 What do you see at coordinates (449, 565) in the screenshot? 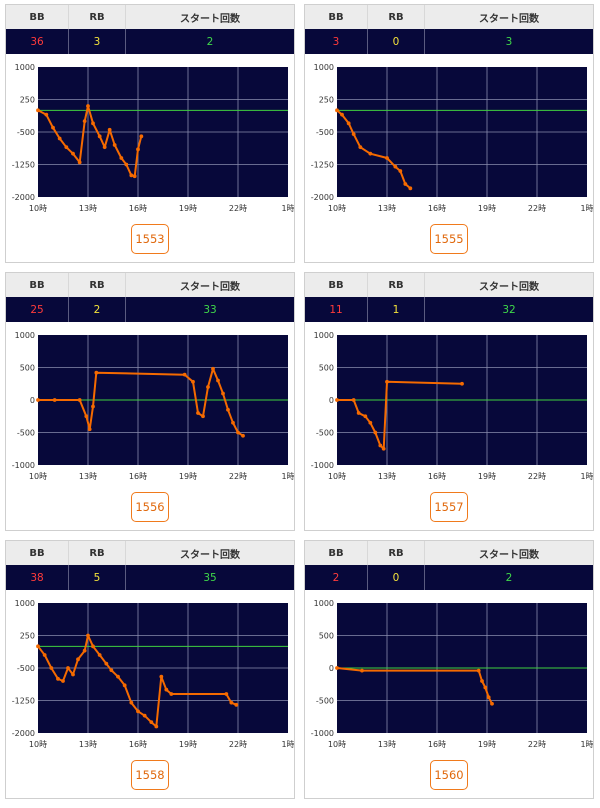
I see `stats-table: BB RB スタート回数 2 0 2` at bounding box center [449, 565].